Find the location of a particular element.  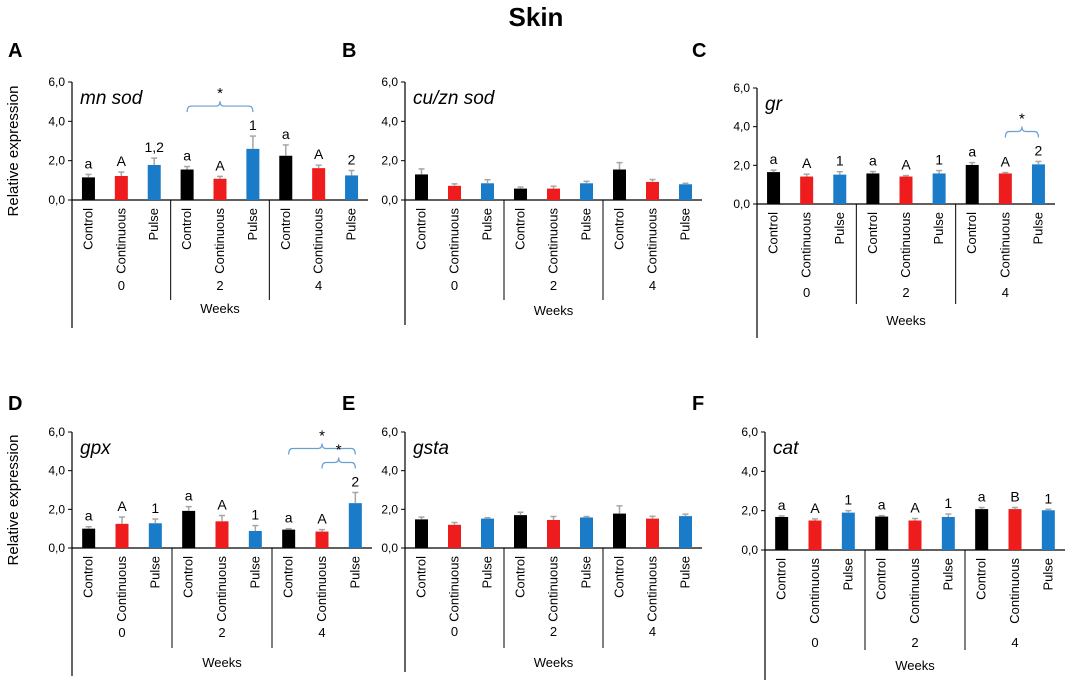

panel-a-group-label: 4 is located at coordinates (318, 285).